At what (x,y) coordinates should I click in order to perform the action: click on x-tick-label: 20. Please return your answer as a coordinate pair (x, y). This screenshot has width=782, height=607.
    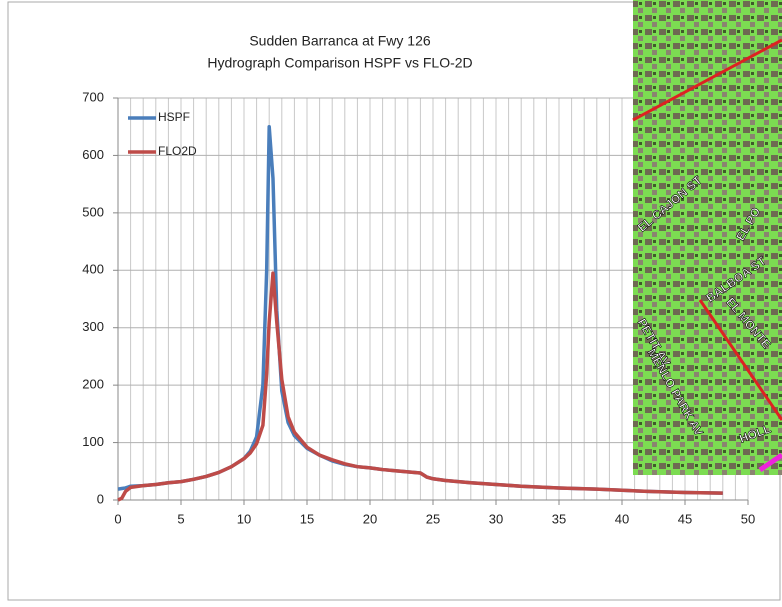
    Looking at the image, I should click on (370, 518).